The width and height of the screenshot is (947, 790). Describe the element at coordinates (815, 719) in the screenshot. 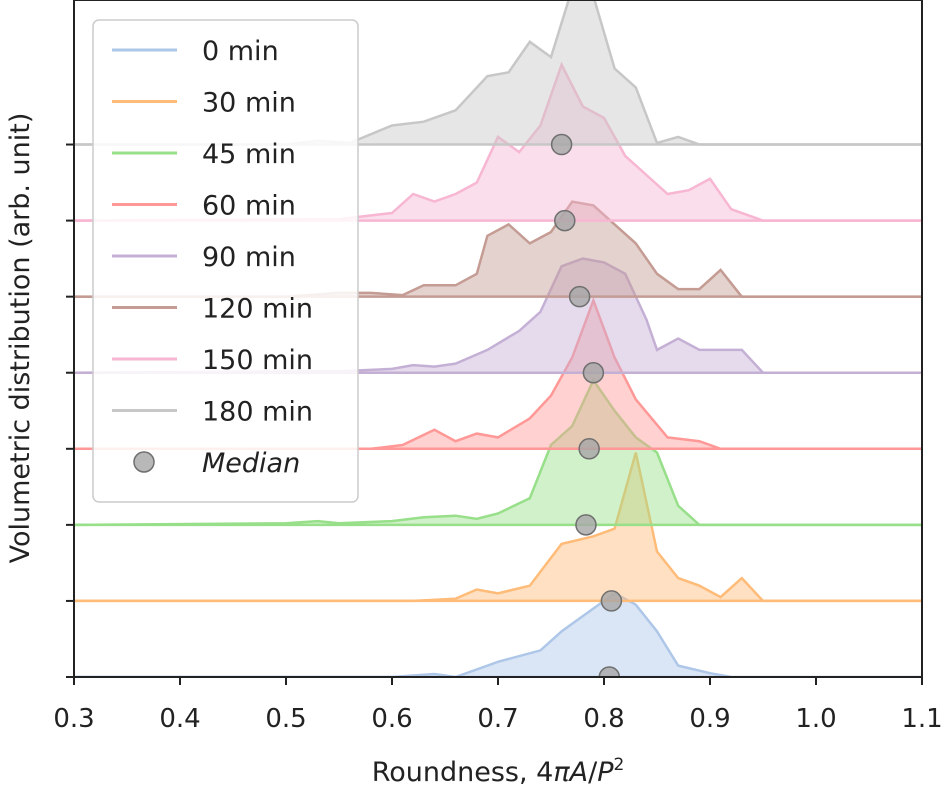

I see `x-tick-label: 1.0` at that location.